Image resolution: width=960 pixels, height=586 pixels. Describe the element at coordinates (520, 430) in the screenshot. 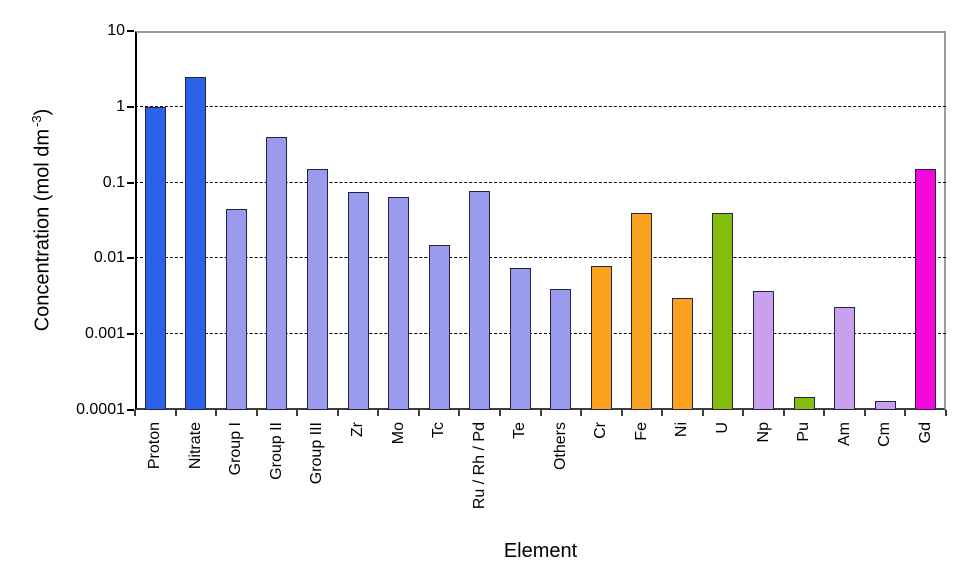

I see `x-label-te: Te` at that location.